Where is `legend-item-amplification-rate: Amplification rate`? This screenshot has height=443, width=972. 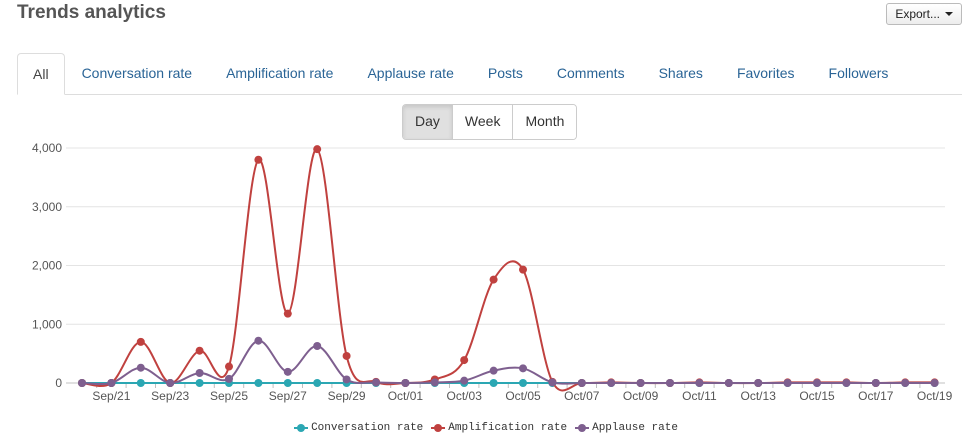 legend-item-amplification-rate: Amplification rate is located at coordinates (499, 428).